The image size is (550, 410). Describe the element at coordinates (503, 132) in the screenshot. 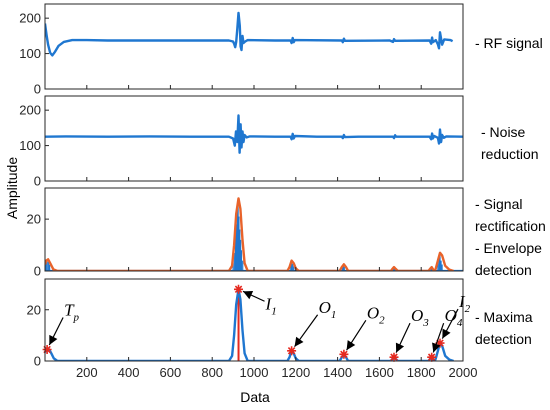

I see `panel-label-2-0: - Noise` at that location.